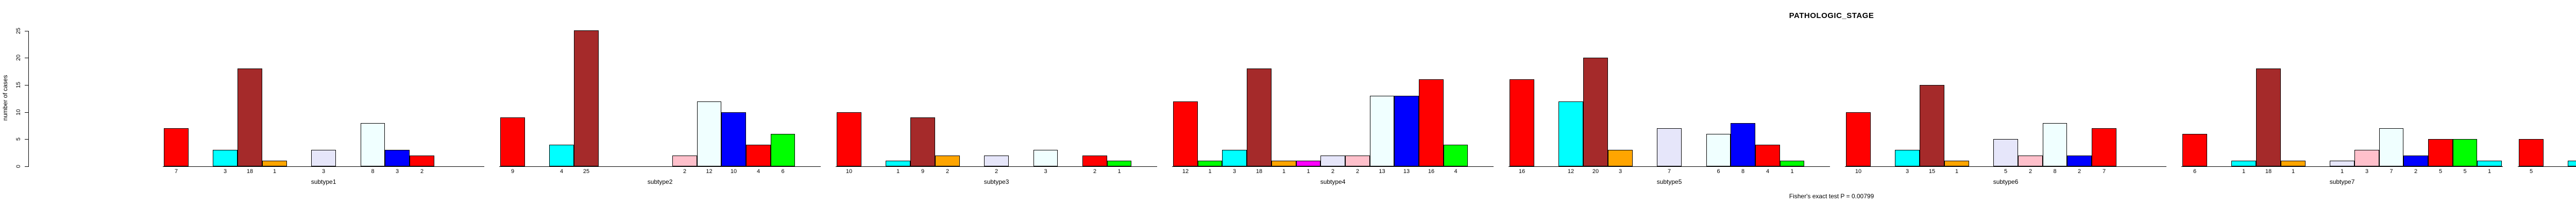  Describe the element at coordinates (324, 181) in the screenshot. I see `group-label: subtype1` at that location.